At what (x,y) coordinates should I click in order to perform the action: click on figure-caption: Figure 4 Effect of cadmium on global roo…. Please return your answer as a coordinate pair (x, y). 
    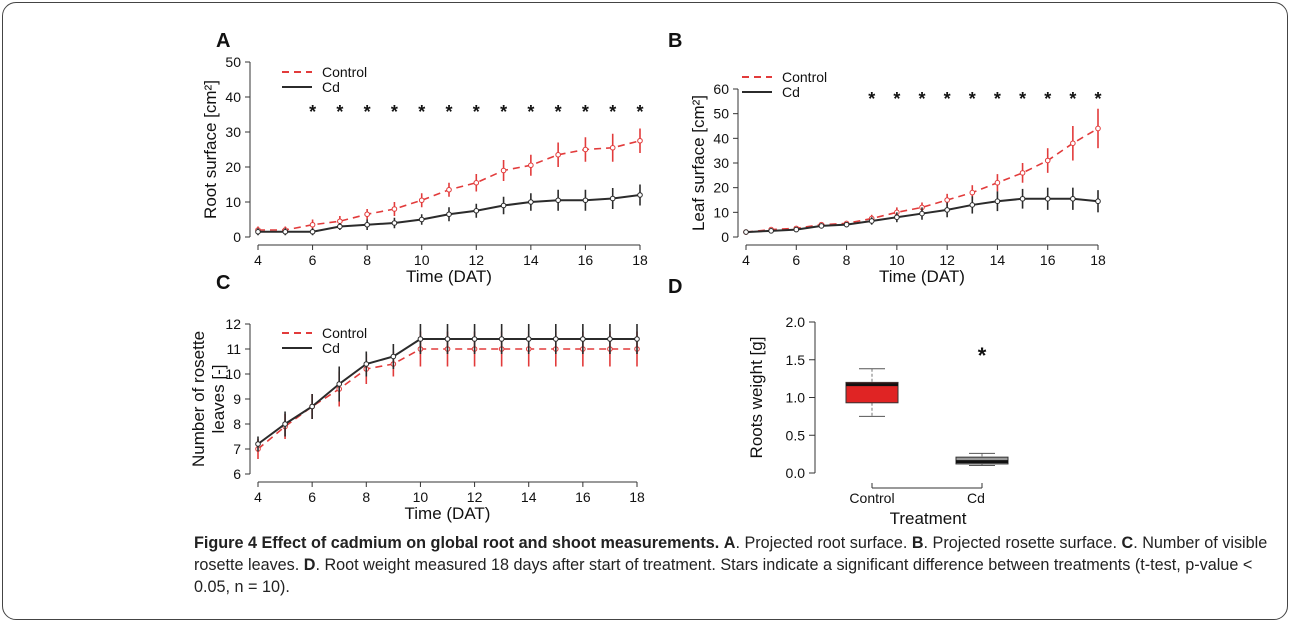
    Looking at the image, I should click on (734, 565).